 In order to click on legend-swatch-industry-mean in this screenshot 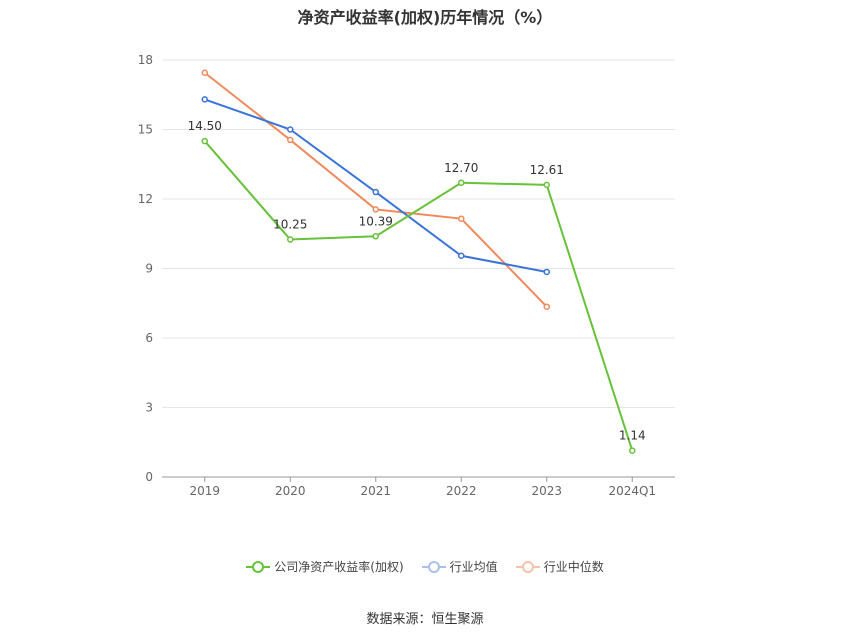, I will do `click(433, 566)`.